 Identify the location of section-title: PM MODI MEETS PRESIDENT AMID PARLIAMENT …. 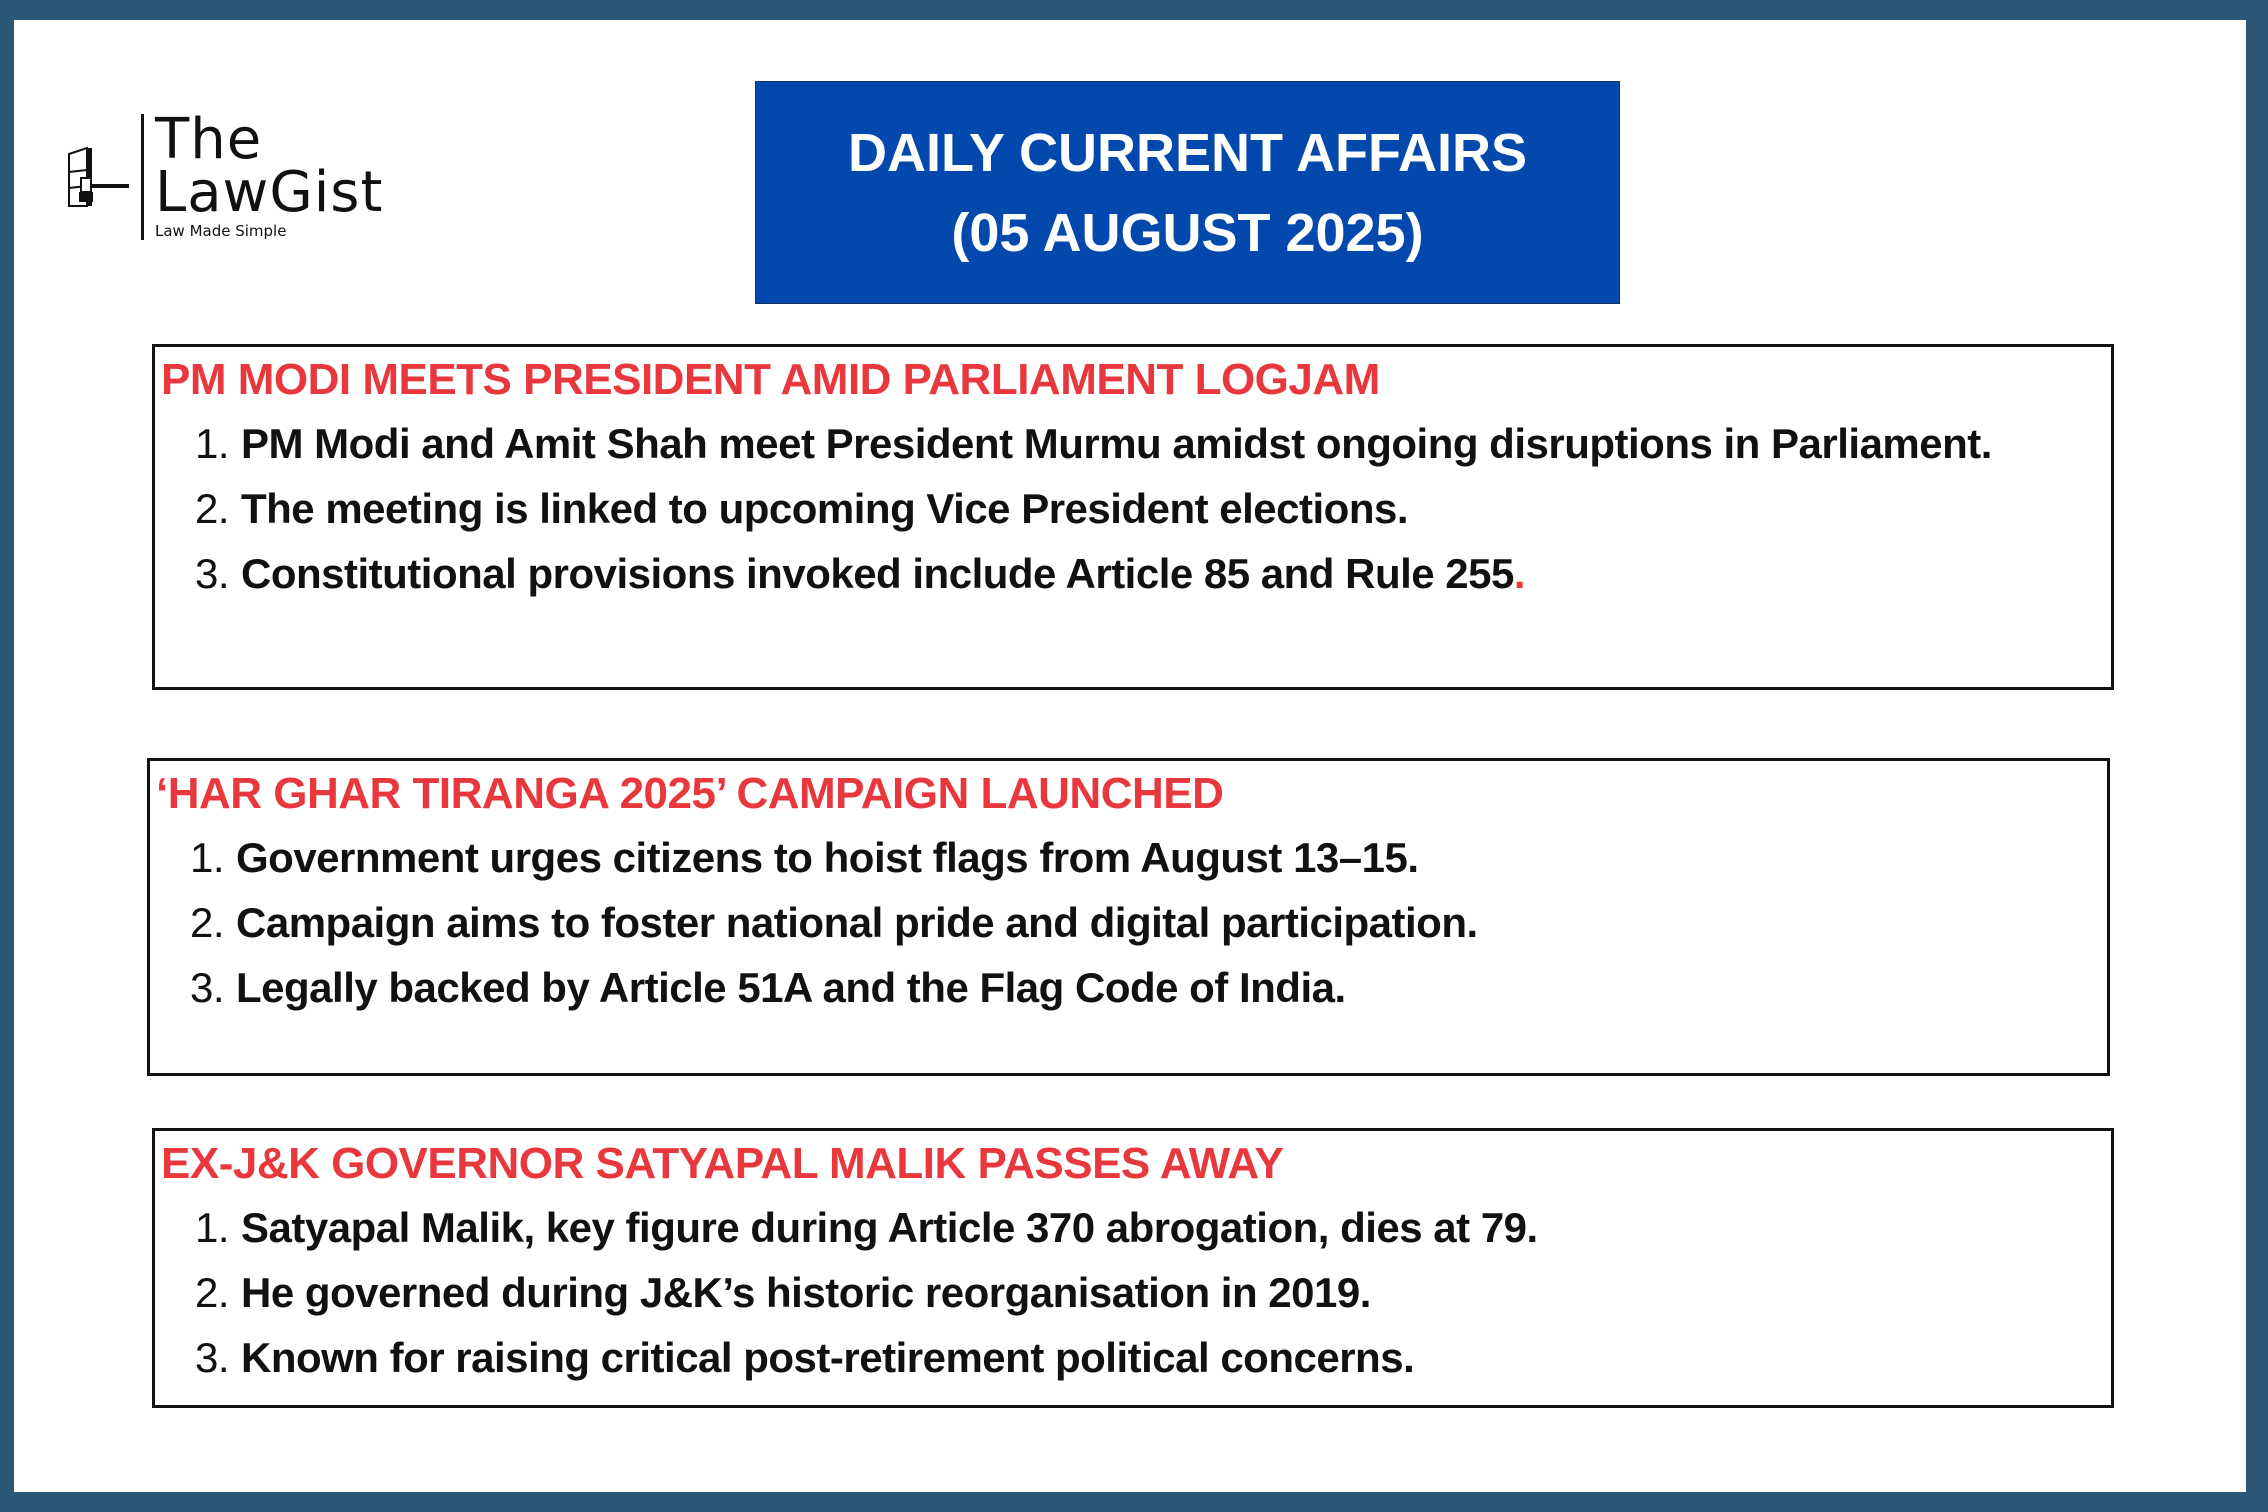
(770, 379).